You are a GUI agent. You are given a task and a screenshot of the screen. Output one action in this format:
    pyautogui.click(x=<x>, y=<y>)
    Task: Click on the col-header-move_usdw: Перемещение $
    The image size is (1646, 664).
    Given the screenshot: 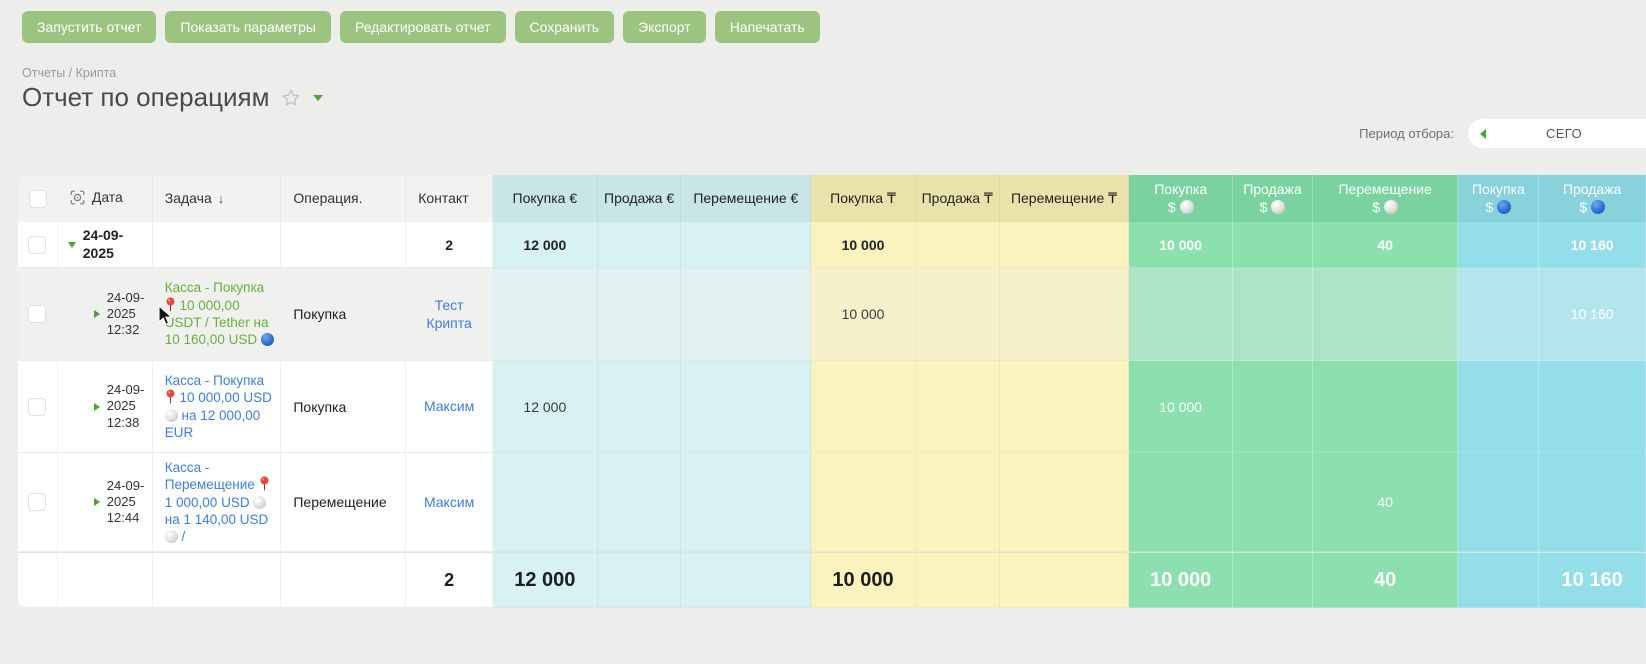 What is the action you would take?
    pyautogui.click(x=1385, y=198)
    